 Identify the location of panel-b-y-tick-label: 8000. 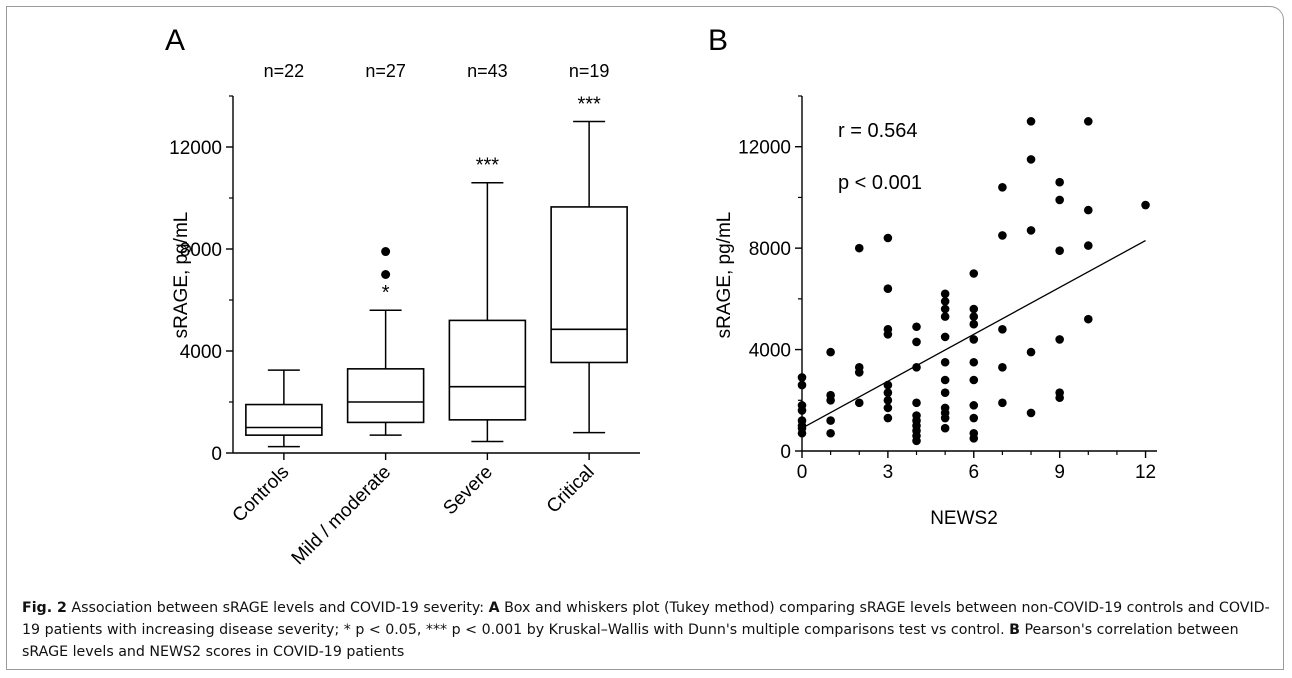
(770, 249).